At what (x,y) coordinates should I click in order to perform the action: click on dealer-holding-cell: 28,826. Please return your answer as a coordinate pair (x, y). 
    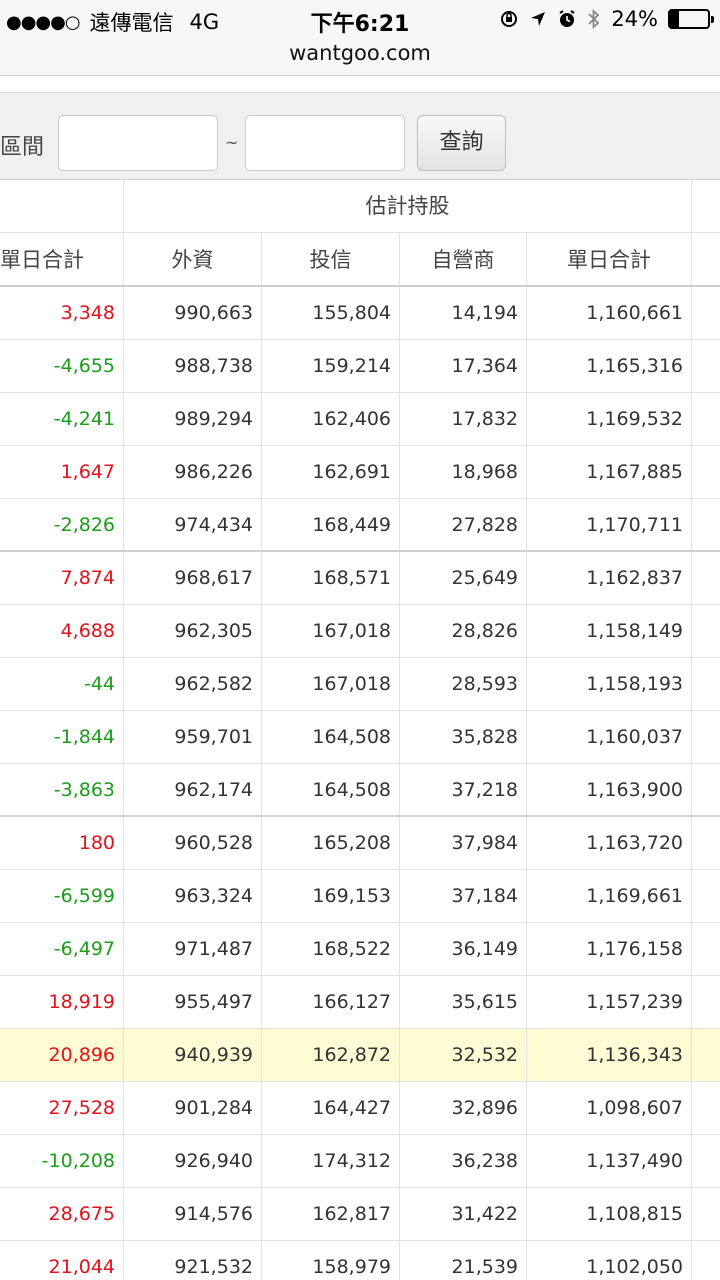
    Looking at the image, I should click on (484, 631).